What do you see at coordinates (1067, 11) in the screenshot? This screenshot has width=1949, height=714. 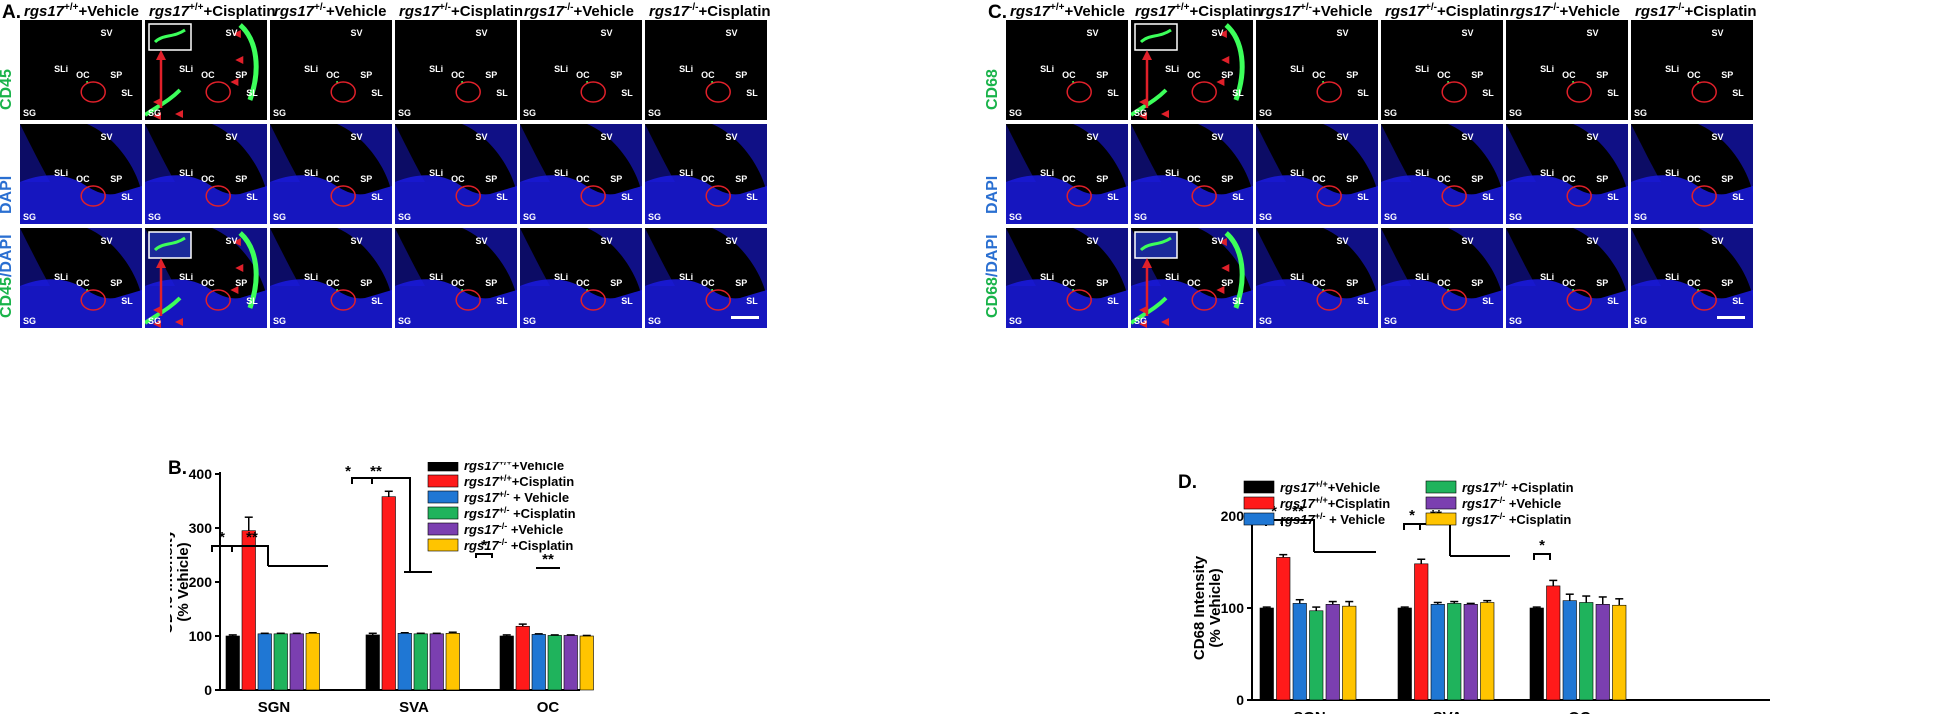 I see `column-header-c-0: rgs17+/++Vehicle` at bounding box center [1067, 11].